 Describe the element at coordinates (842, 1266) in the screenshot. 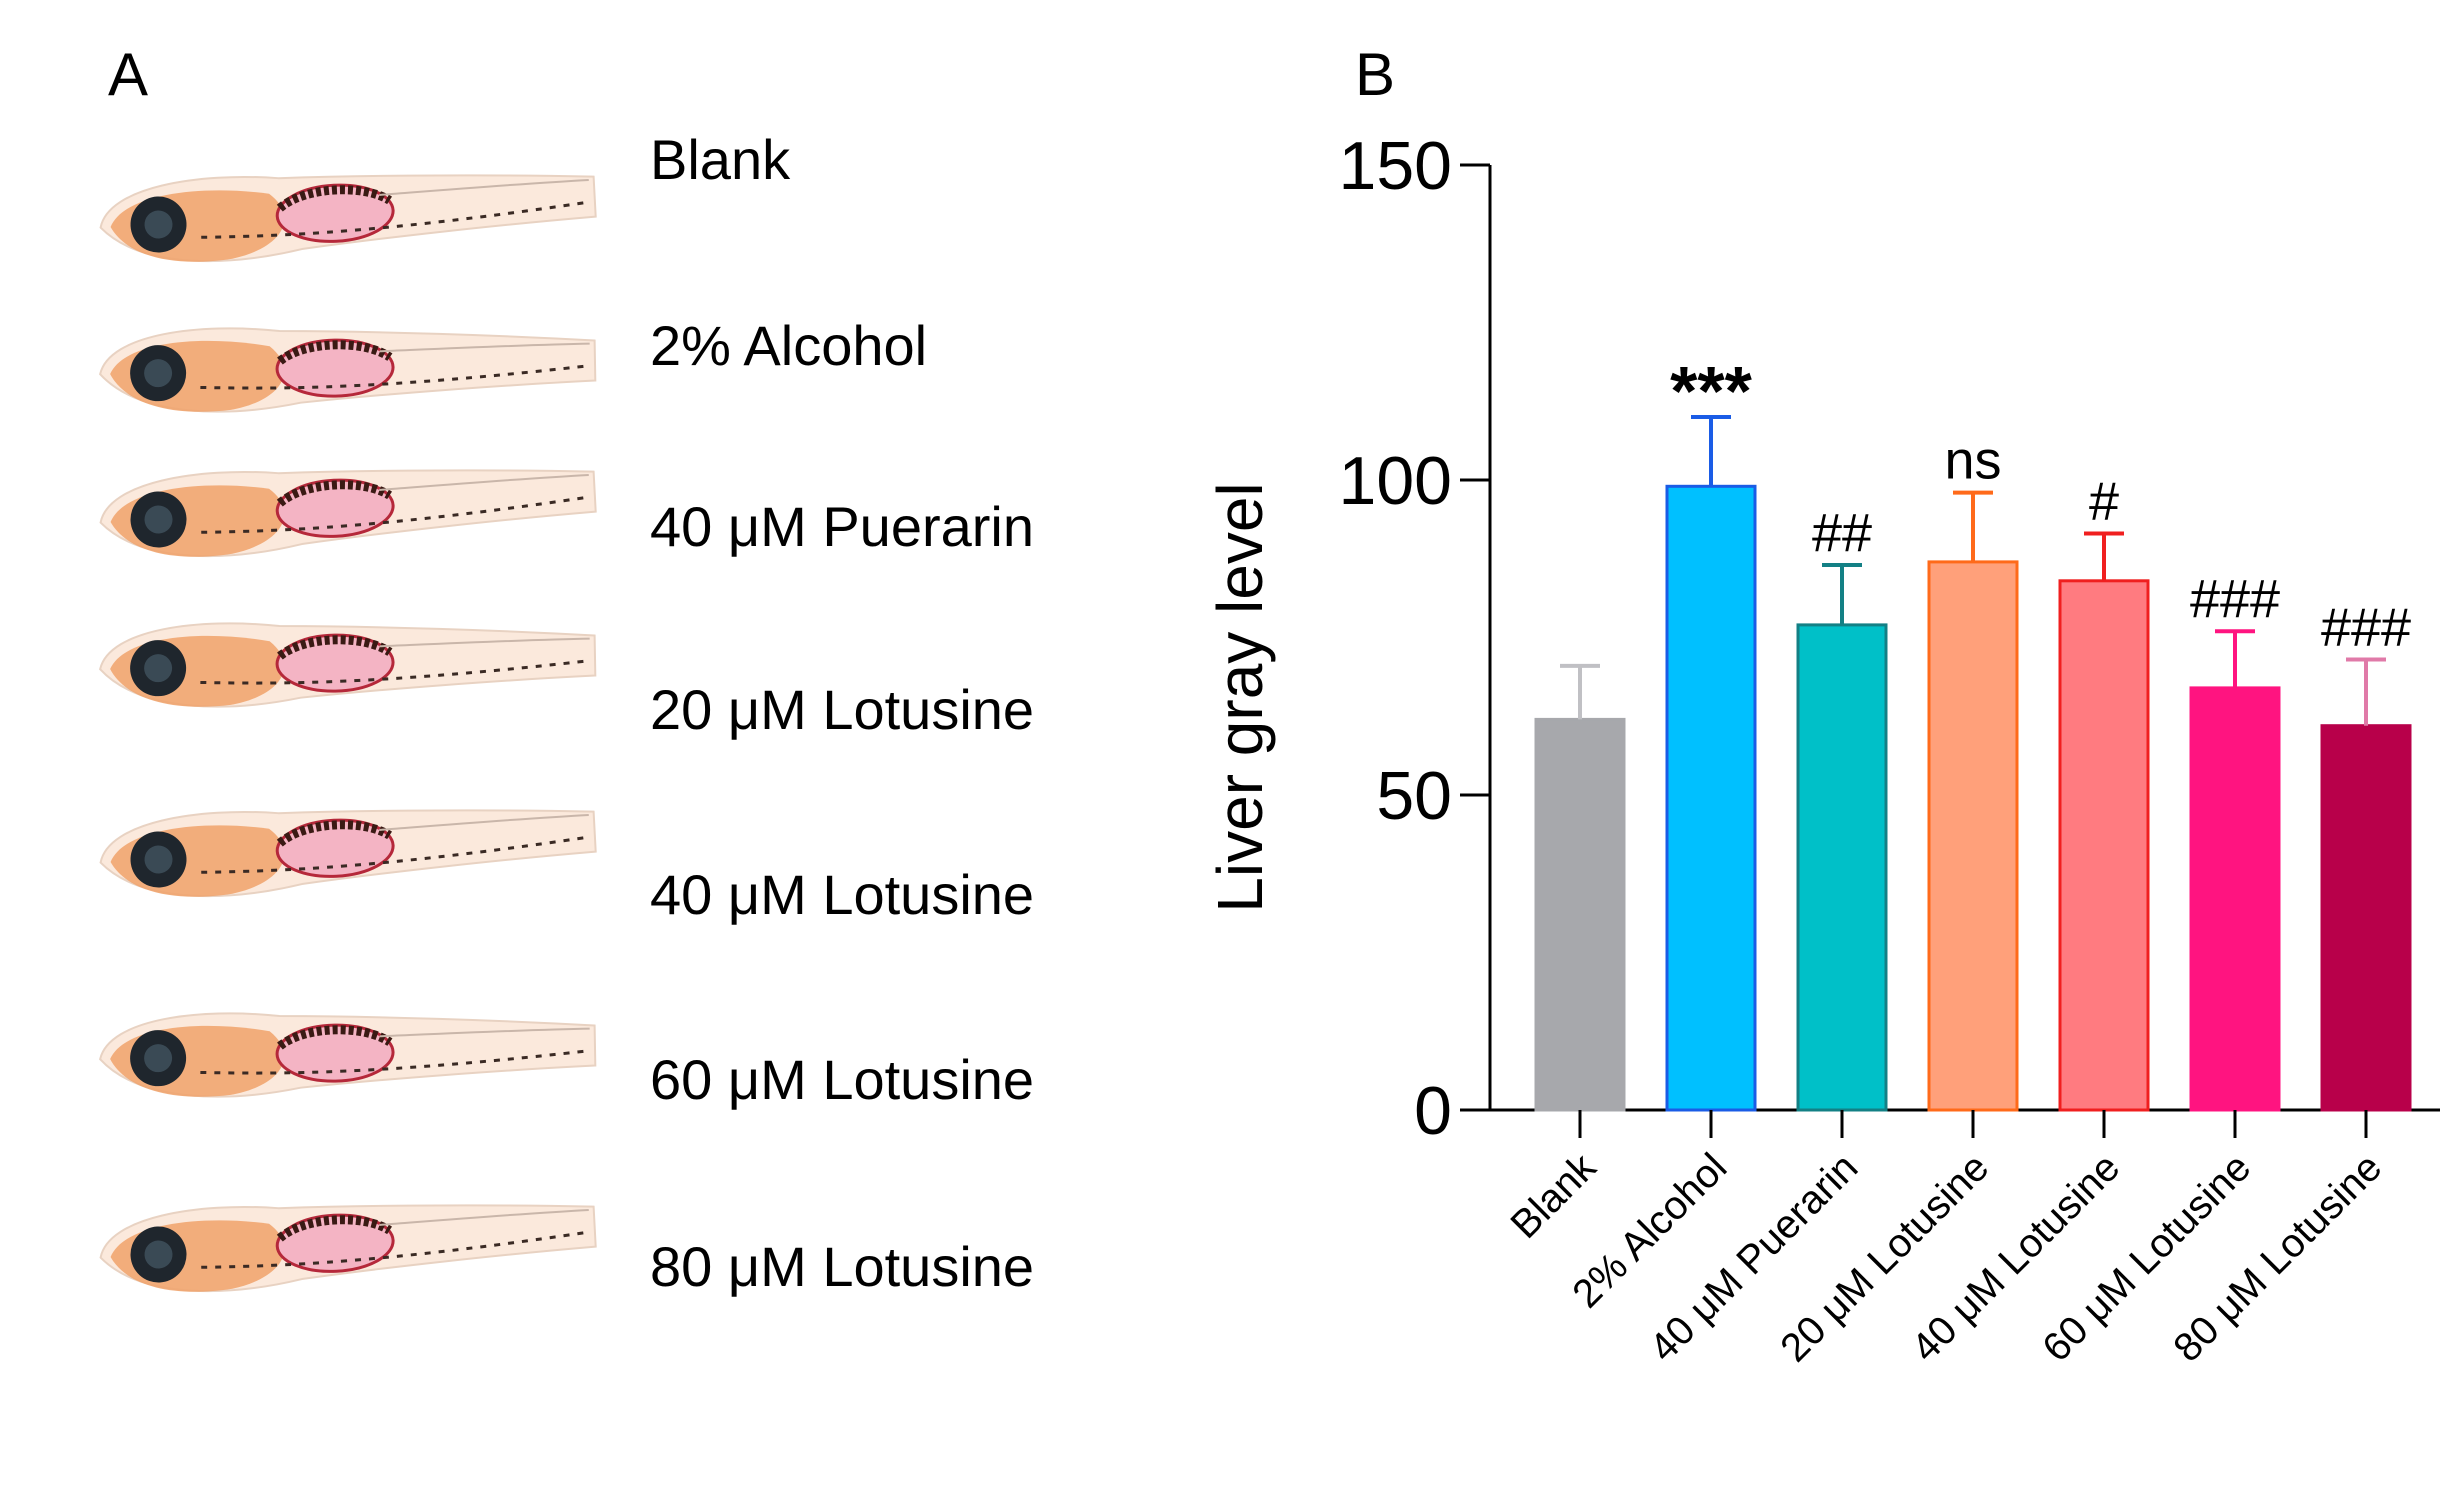

I see `fish-label: 80 μM Lotusine` at that location.